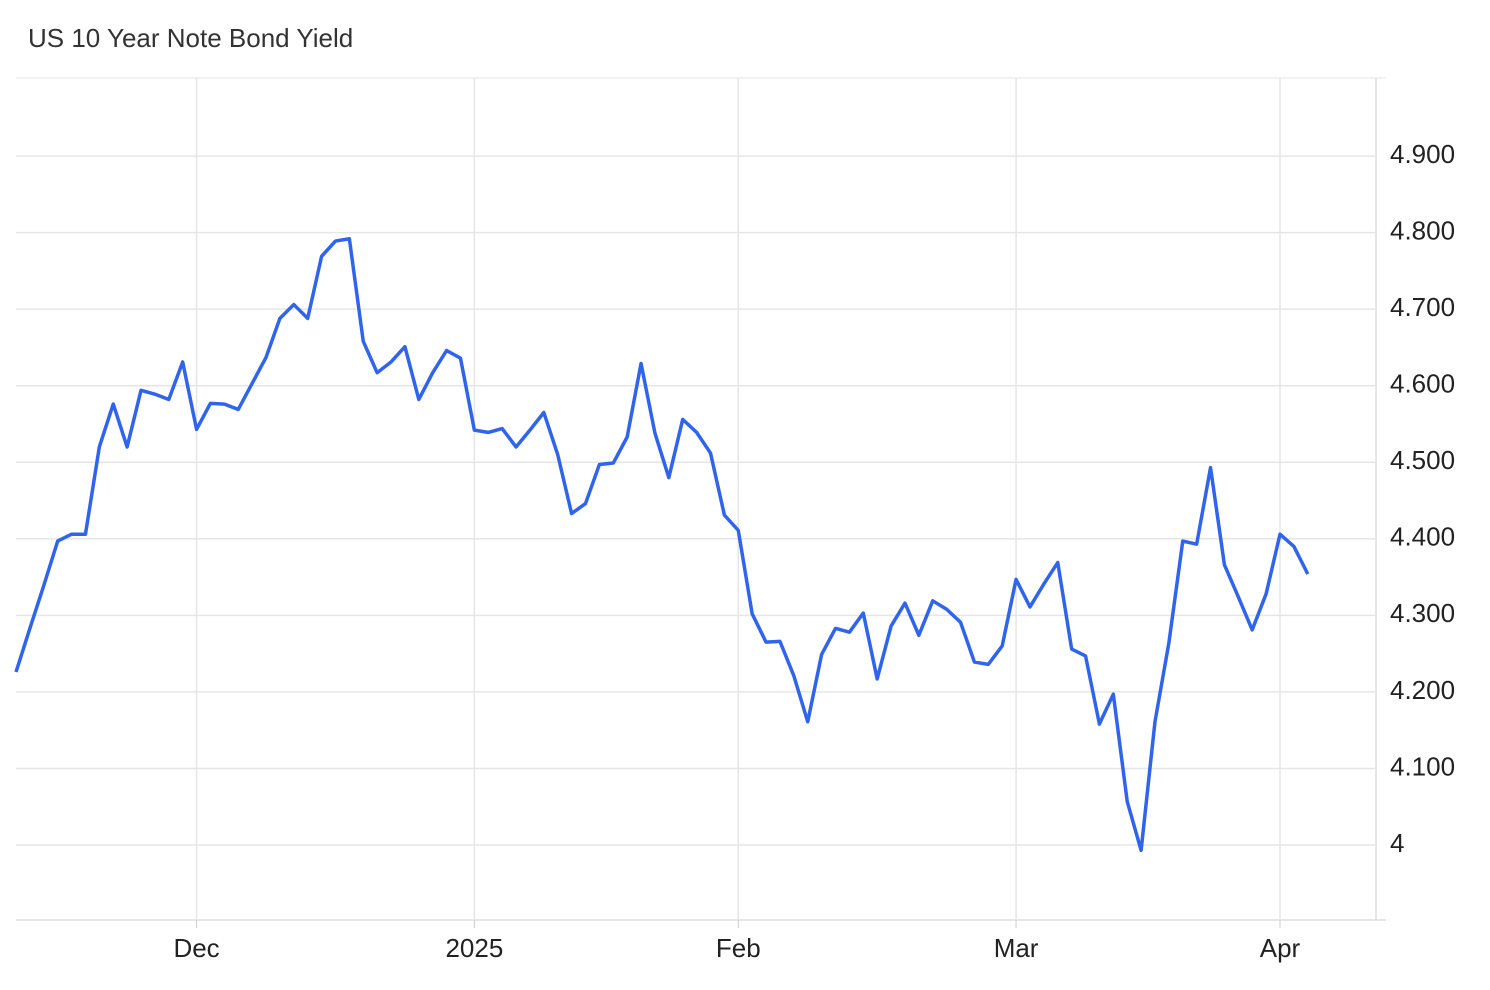  I want to click on x-tick-label: Apr, so click(1280, 948).